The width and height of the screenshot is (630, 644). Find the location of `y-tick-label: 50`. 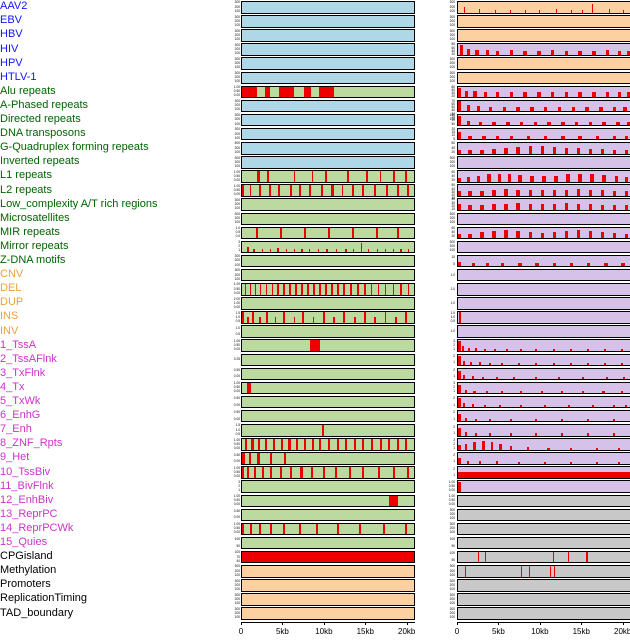

y-tick-label: 50 is located at coordinates (238, 545).